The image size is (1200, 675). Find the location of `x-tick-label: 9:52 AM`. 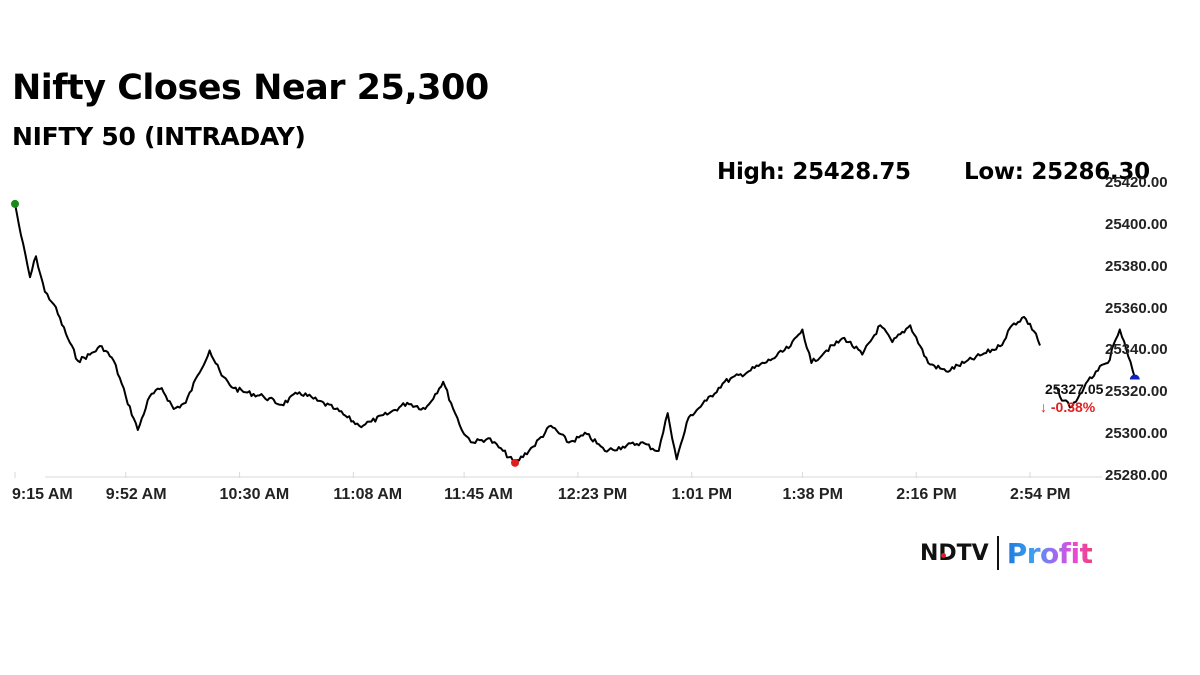

x-tick-label: 9:52 AM is located at coordinates (136, 494).